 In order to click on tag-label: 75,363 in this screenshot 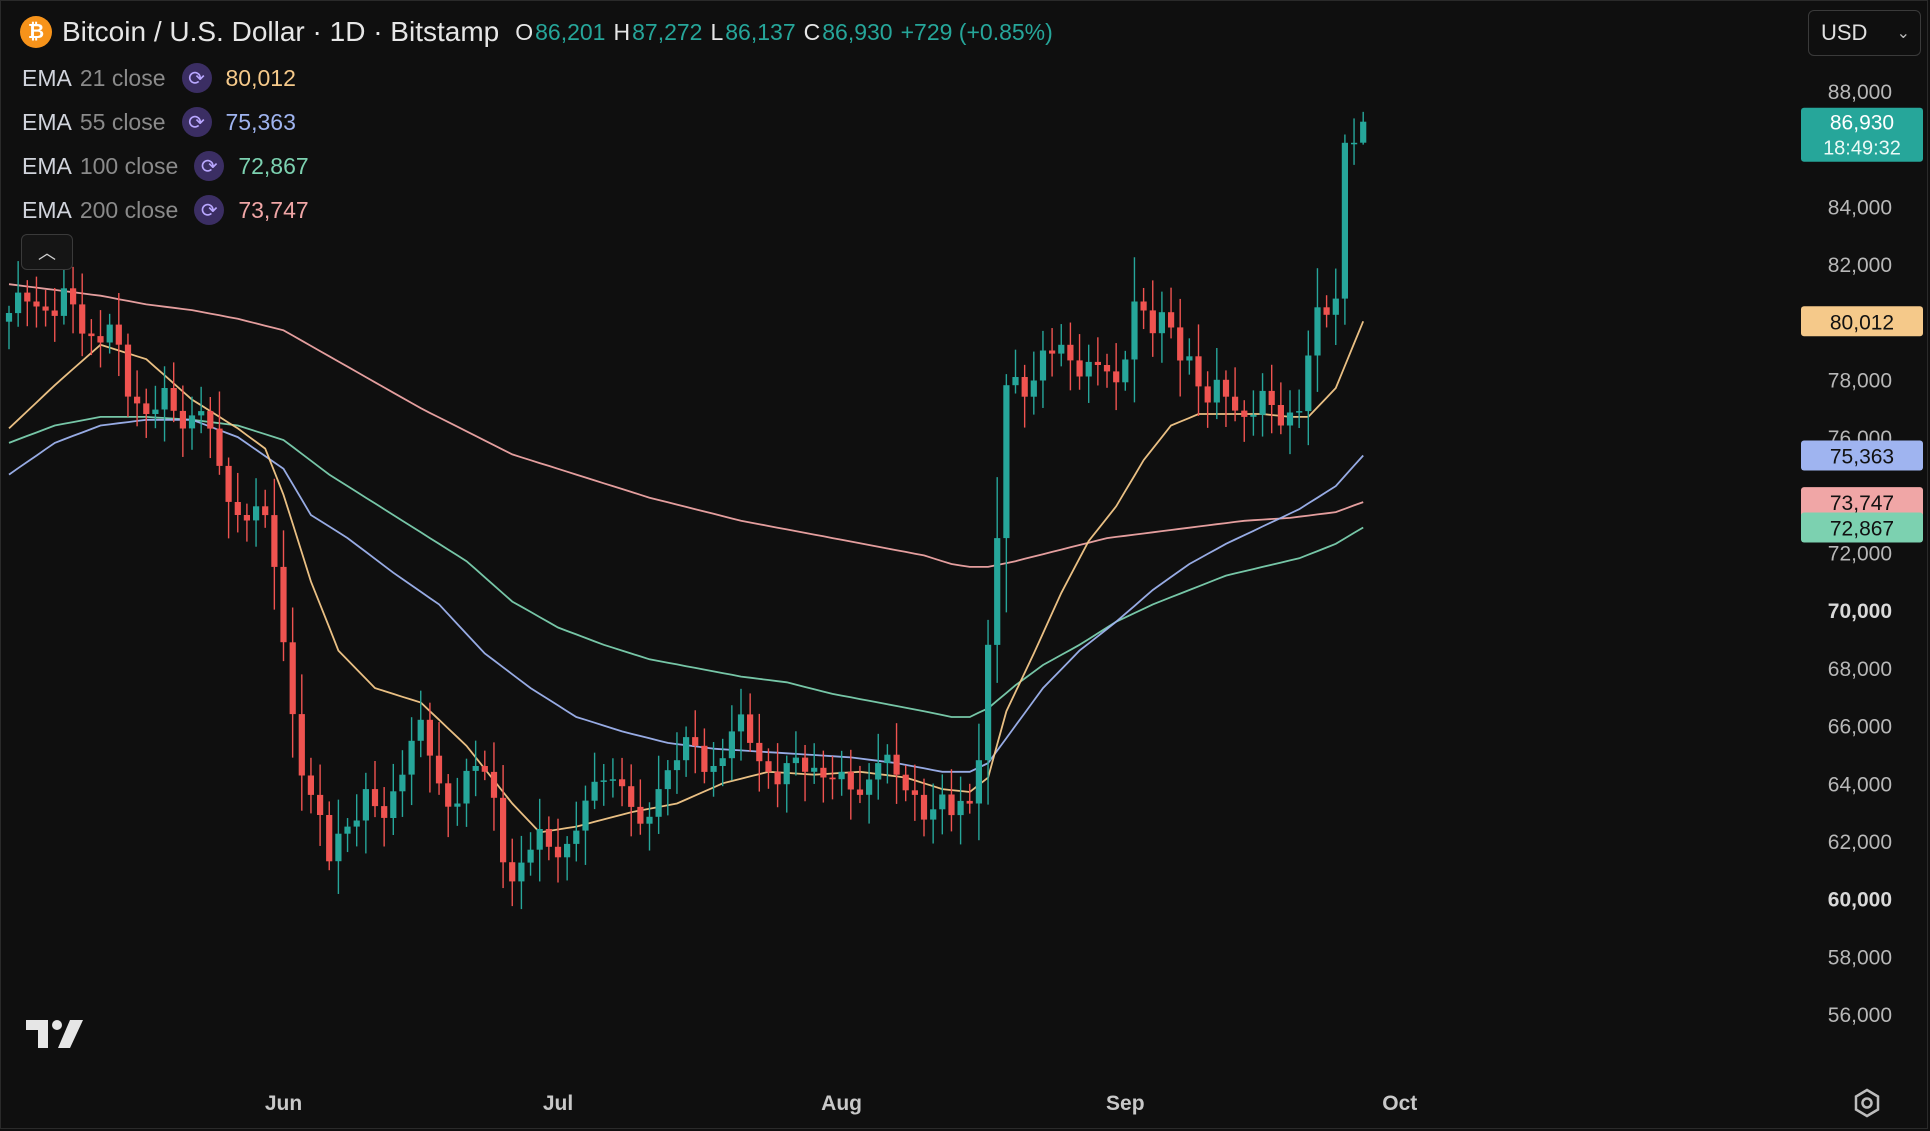, I will do `click(1862, 457)`.